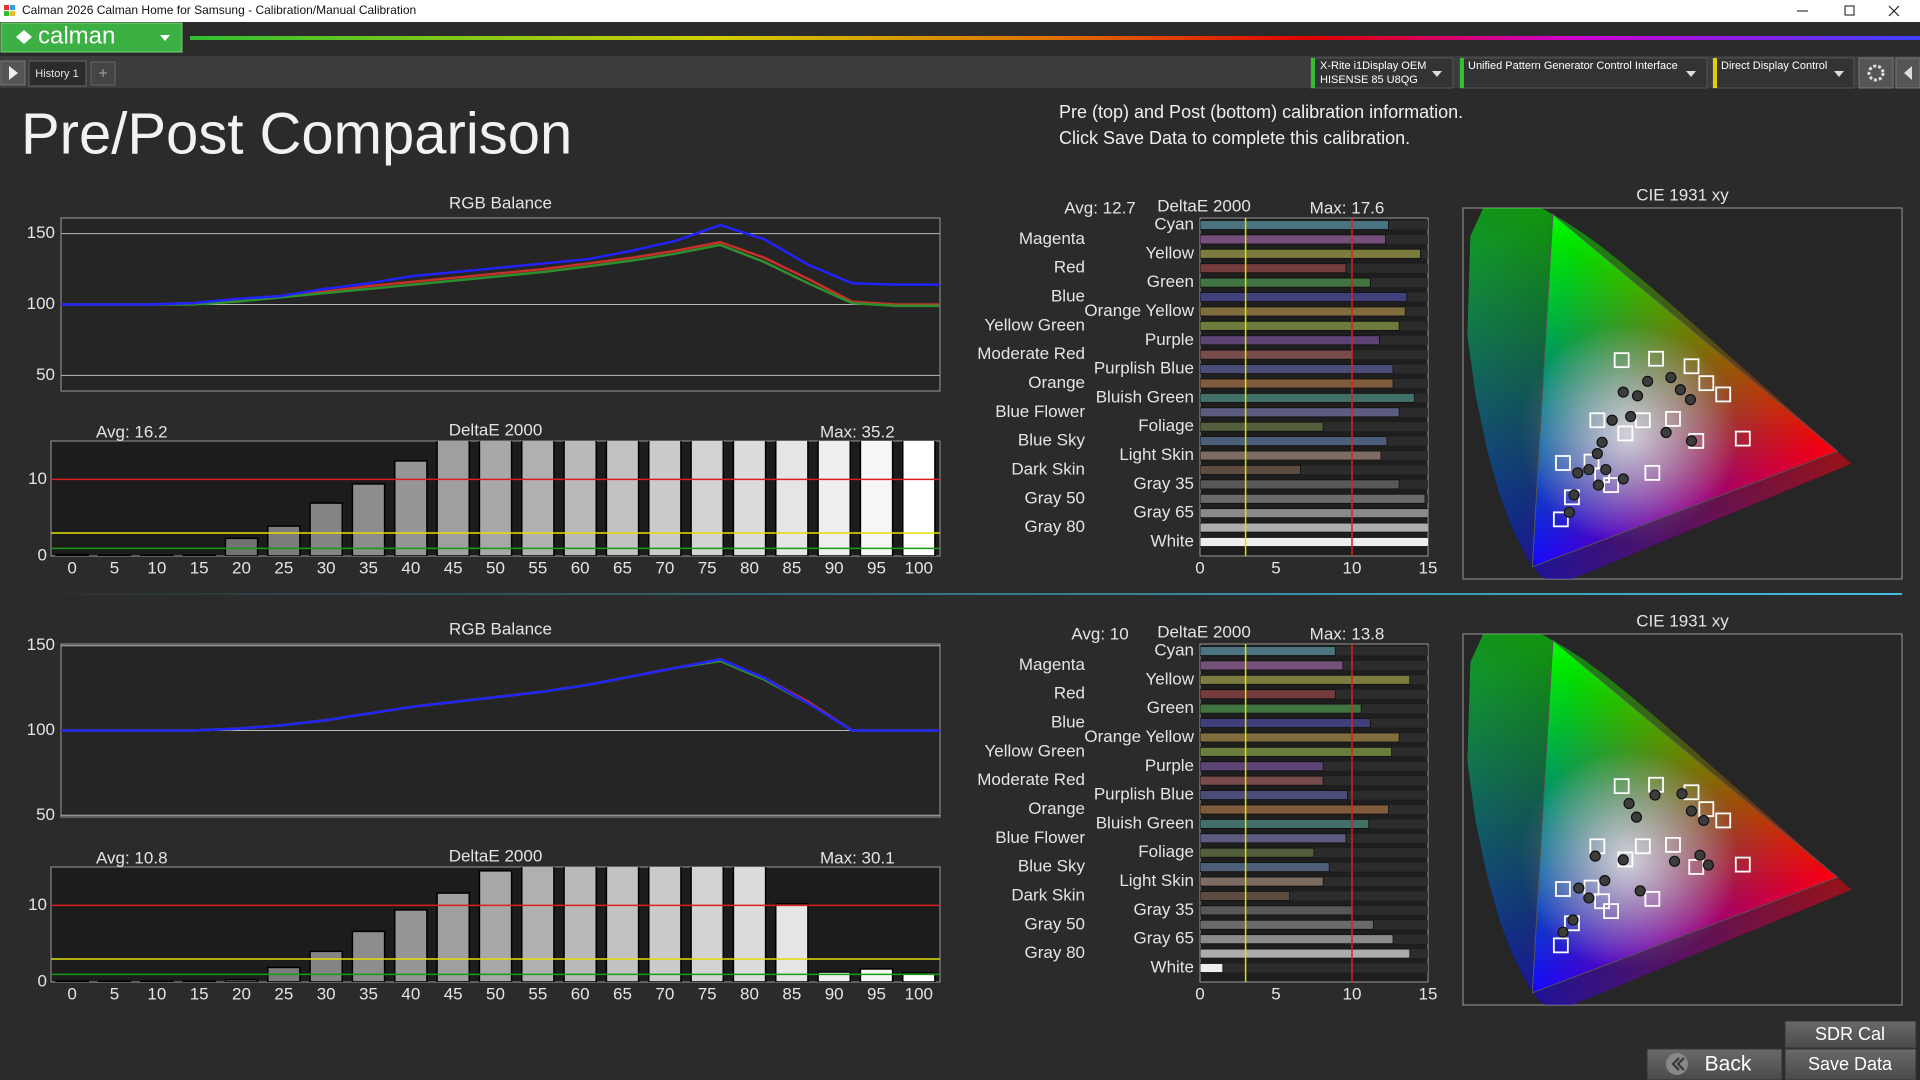 Image resolution: width=1920 pixels, height=1080 pixels. I want to click on tab, so click(57, 73).